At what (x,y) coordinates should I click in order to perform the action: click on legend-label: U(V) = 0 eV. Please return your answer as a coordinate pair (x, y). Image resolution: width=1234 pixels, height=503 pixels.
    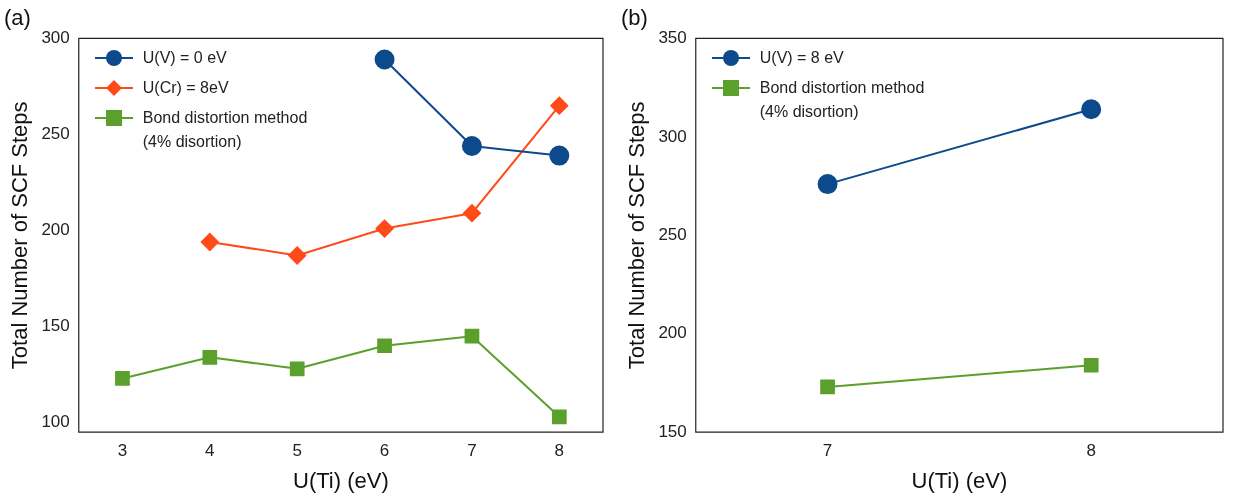
    Looking at the image, I should click on (184, 58).